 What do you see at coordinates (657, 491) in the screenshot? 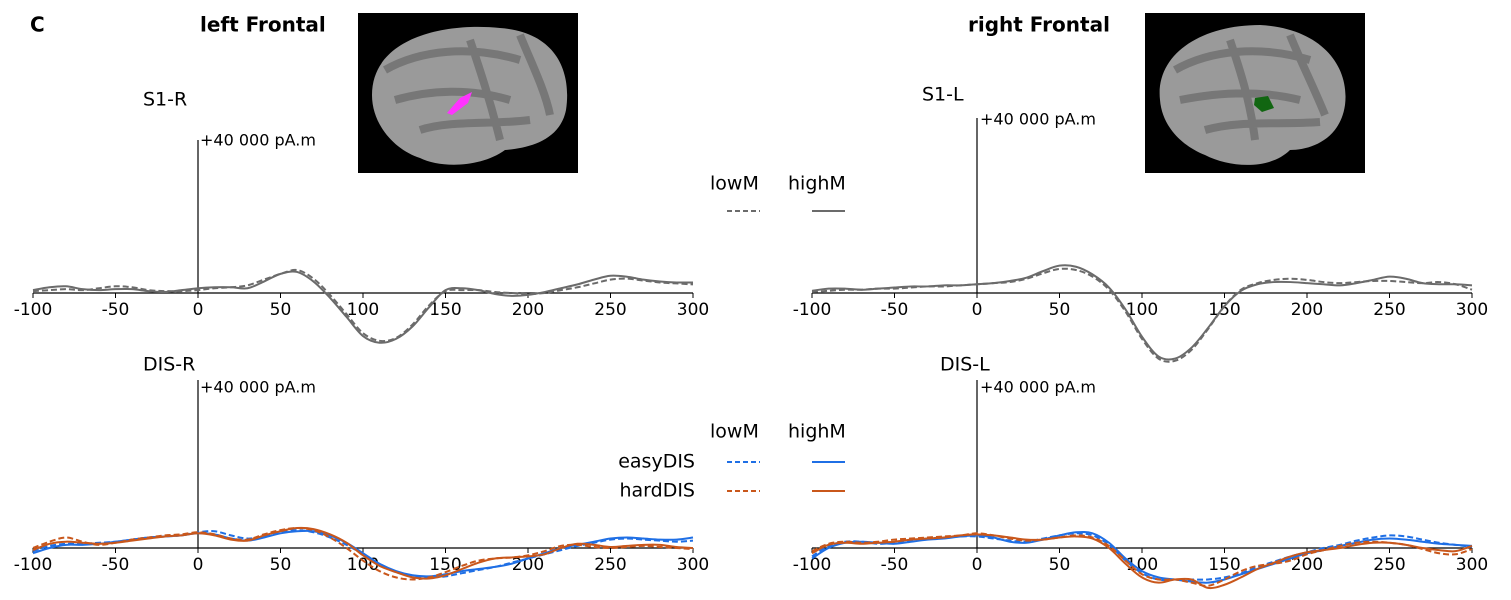
I see `legend-label: hardDIS` at bounding box center [657, 491].